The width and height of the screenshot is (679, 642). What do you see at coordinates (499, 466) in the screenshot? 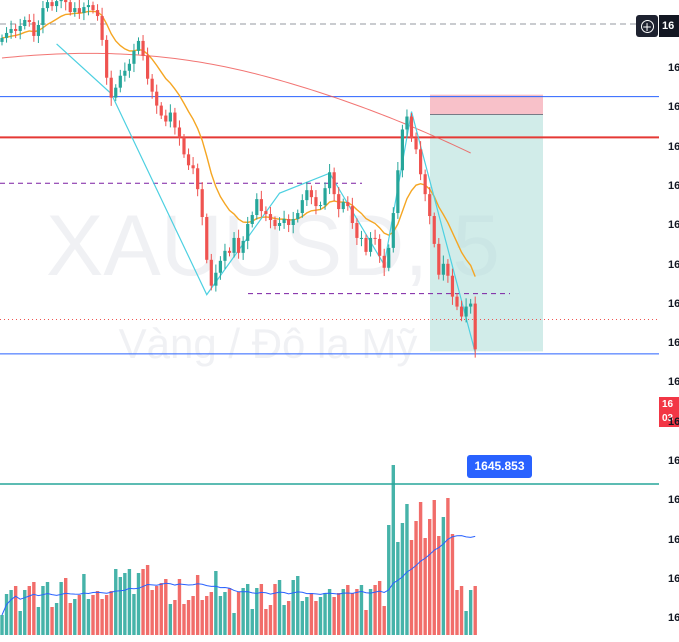
I see `target-price-badge: 1645.853` at bounding box center [499, 466].